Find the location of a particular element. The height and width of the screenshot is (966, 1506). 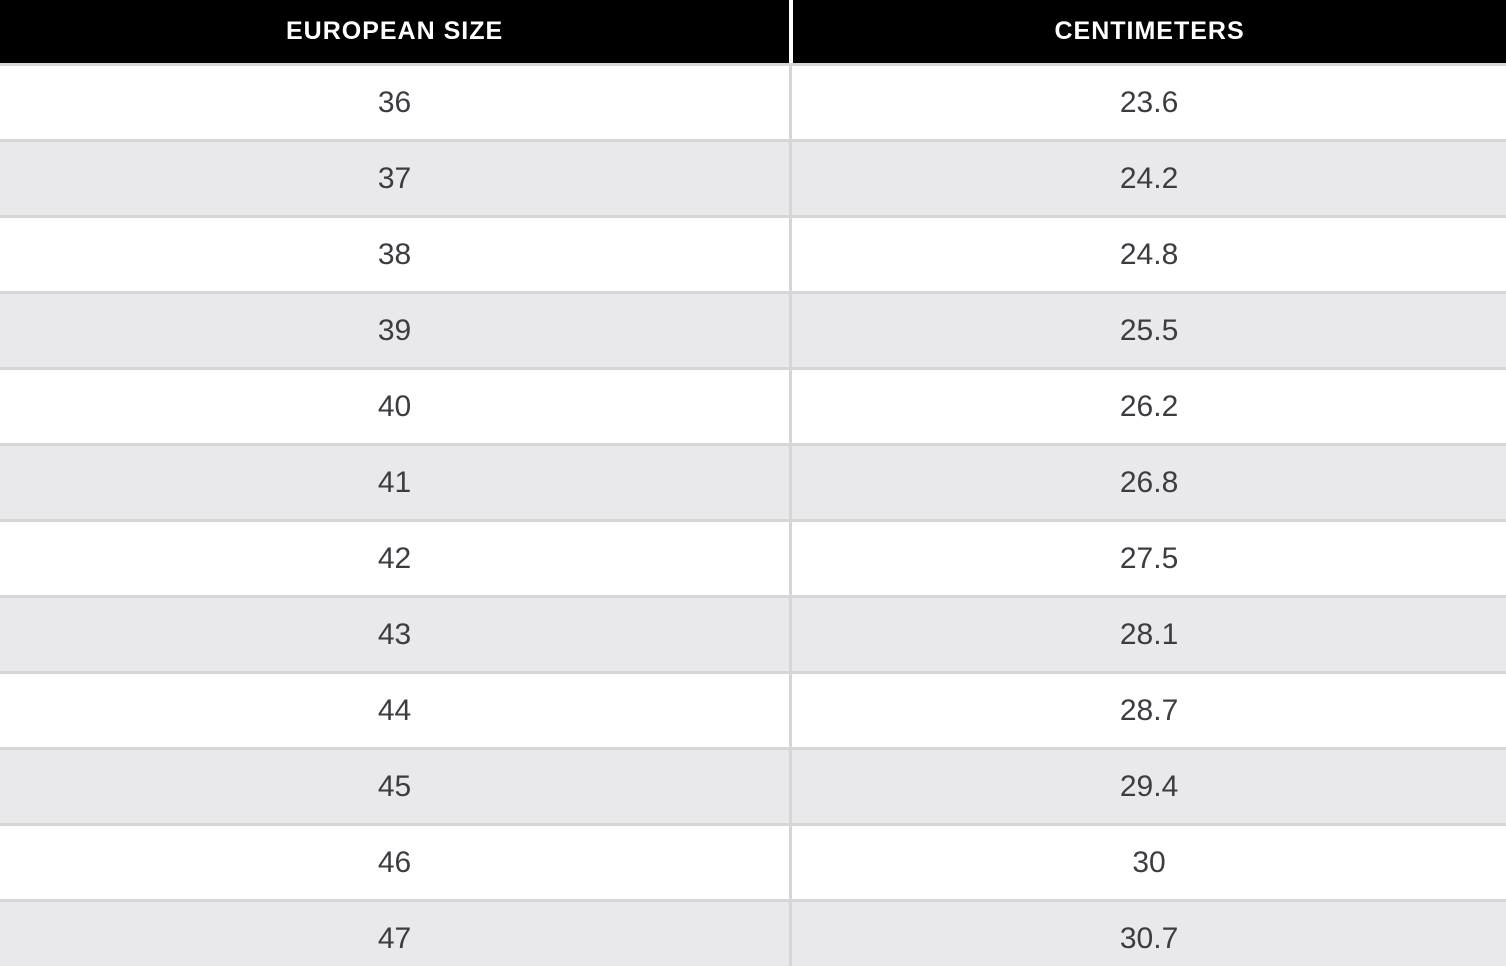

table-row: 46 30 is located at coordinates (753, 861).